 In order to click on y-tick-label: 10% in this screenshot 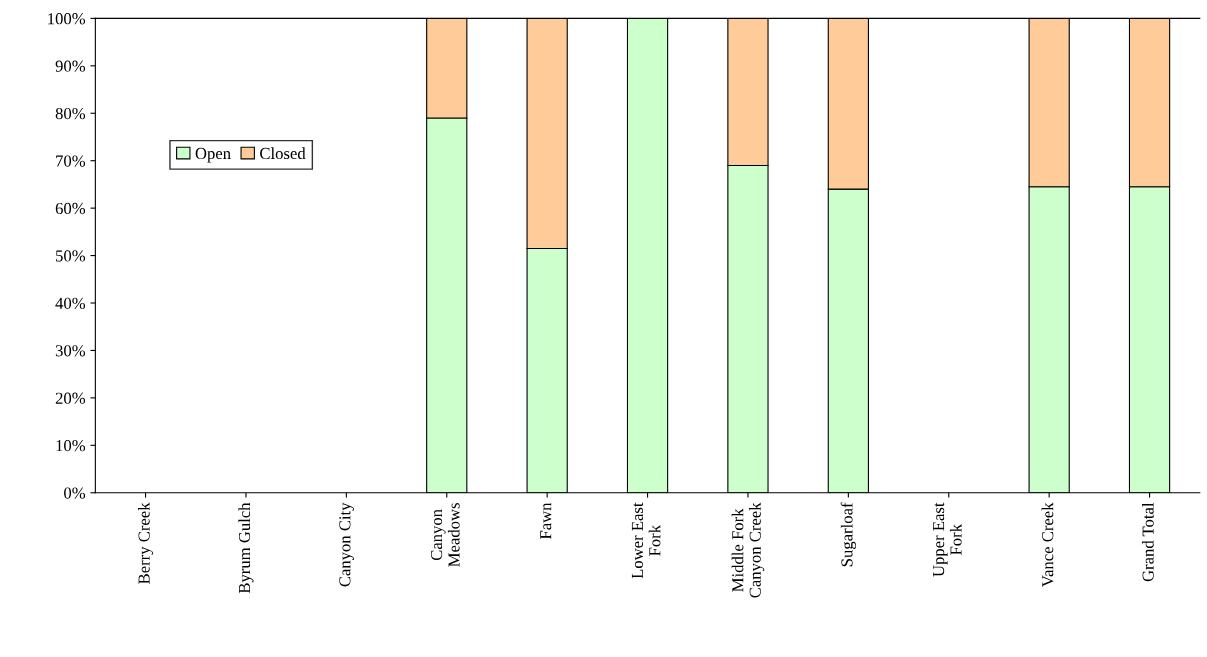, I will do `click(71, 446)`.